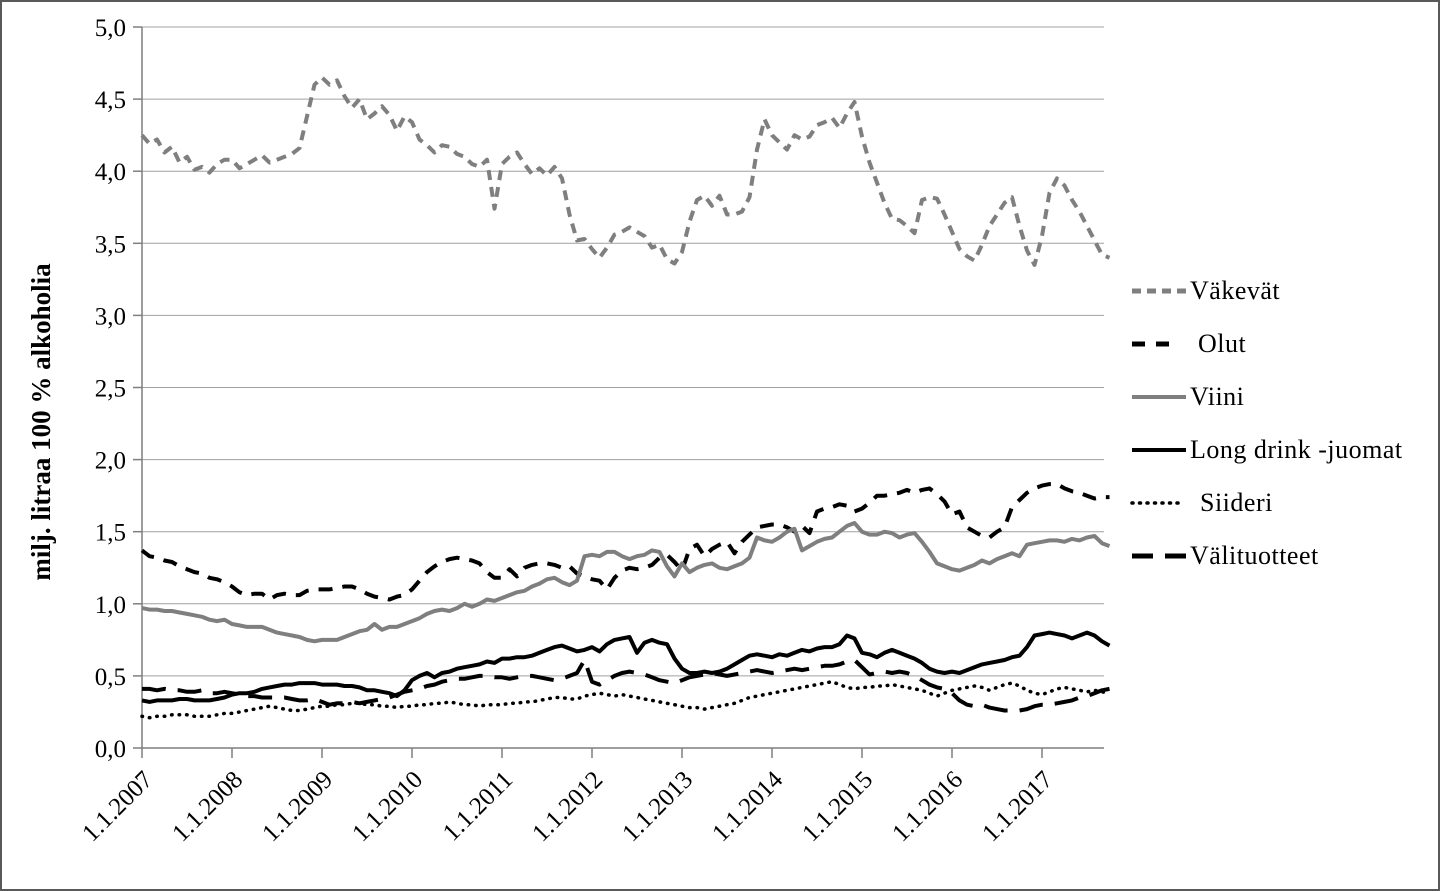 This screenshot has width=1440, height=891. Describe the element at coordinates (1235, 290) in the screenshot. I see `legend-label: Väkevät` at that location.